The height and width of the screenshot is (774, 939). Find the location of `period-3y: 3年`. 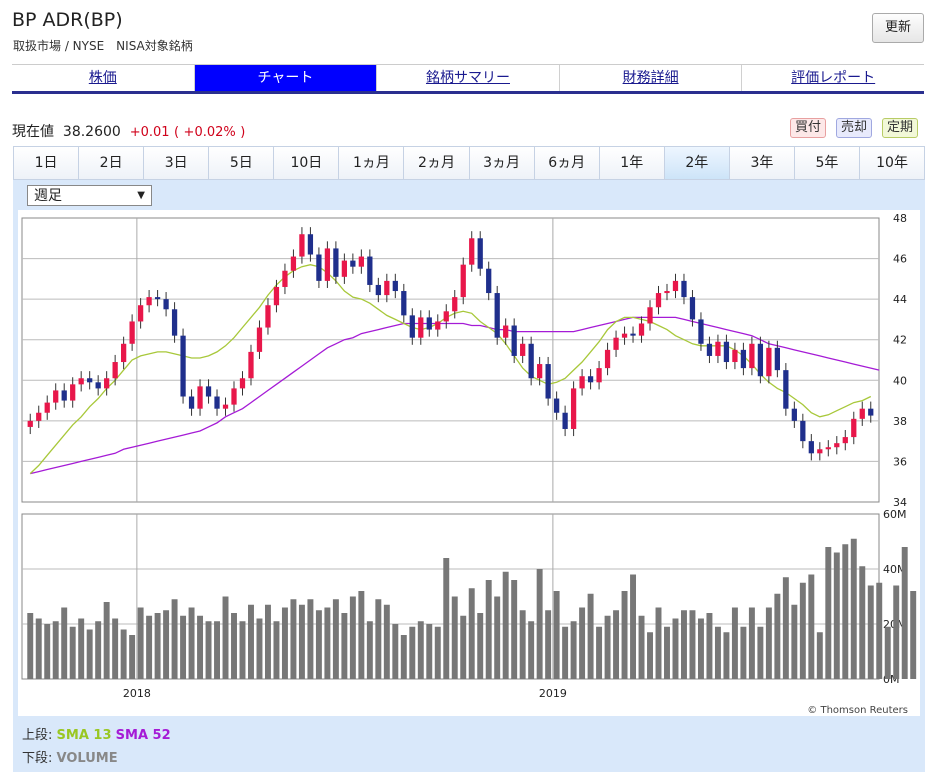

period-3y: 3年 is located at coordinates (762, 163).